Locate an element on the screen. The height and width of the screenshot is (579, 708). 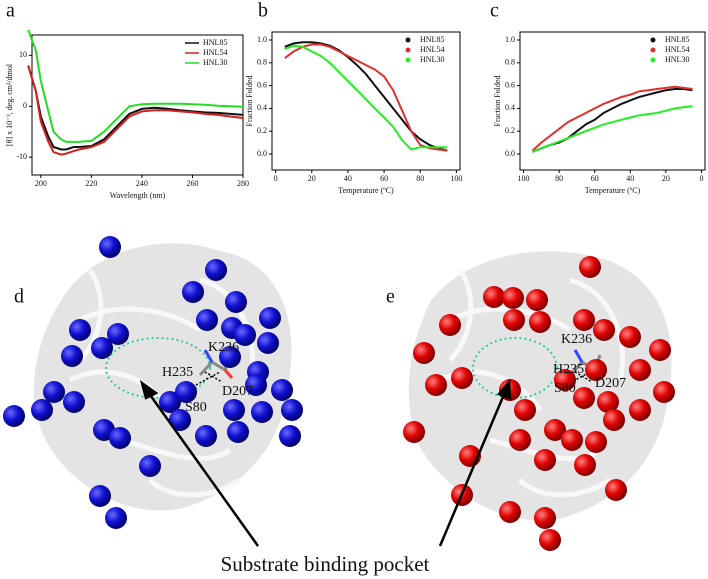
panel-label: e is located at coordinates (390, 297).